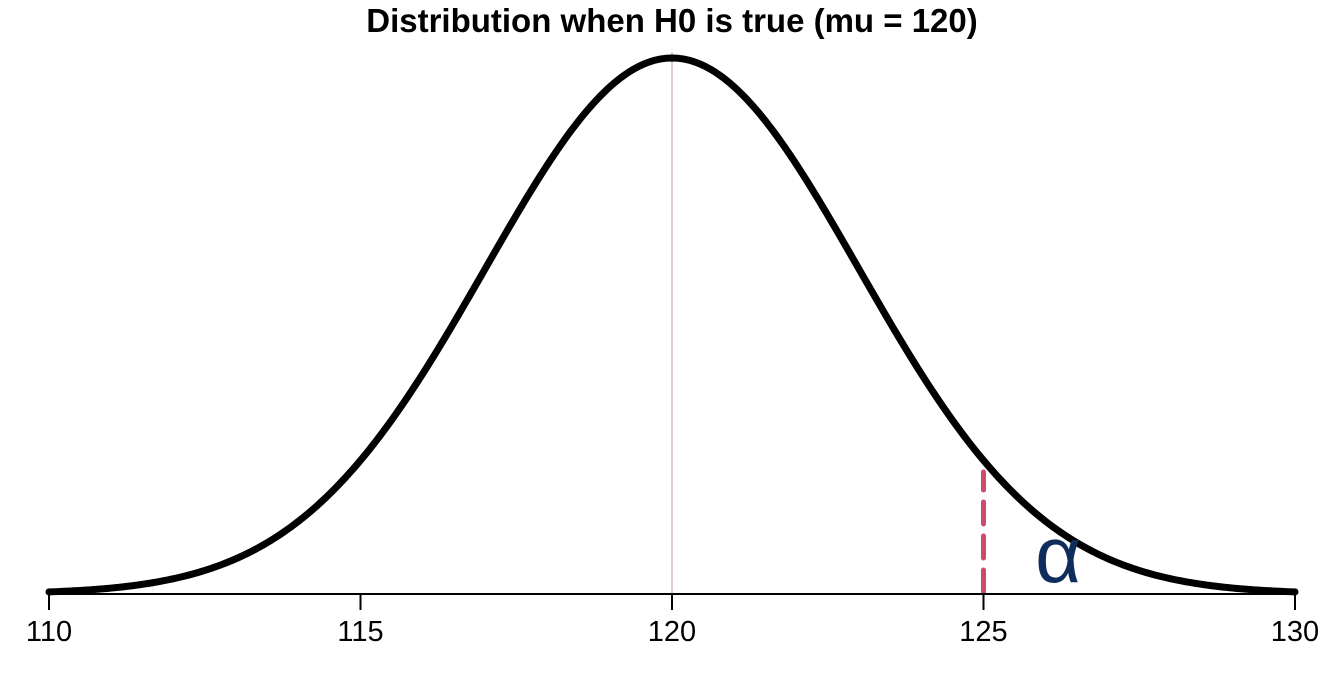  What do you see at coordinates (1295, 632) in the screenshot?
I see `x-tick-label: 130` at bounding box center [1295, 632].